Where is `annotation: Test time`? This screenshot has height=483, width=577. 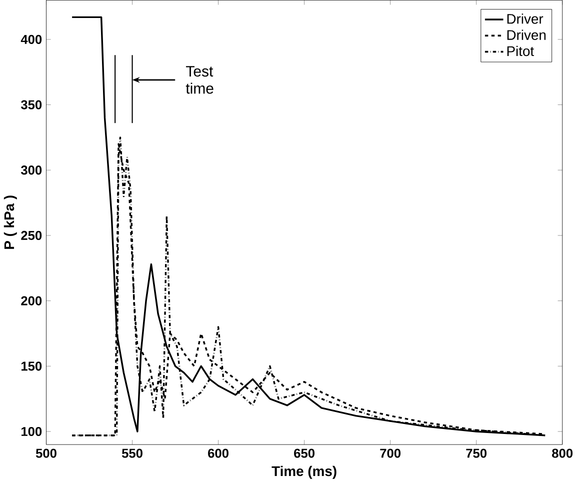 annotation: Test time is located at coordinates (200, 80).